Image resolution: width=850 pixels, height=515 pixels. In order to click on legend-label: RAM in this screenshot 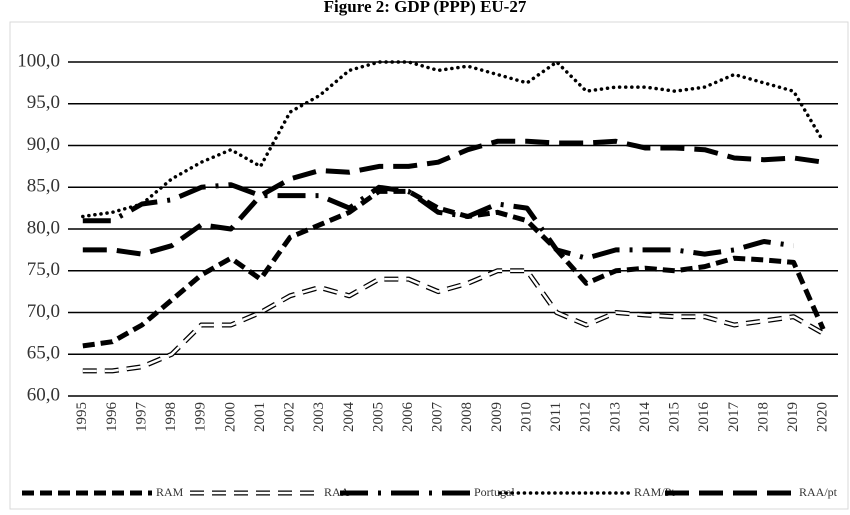, I will do `click(170, 492)`.